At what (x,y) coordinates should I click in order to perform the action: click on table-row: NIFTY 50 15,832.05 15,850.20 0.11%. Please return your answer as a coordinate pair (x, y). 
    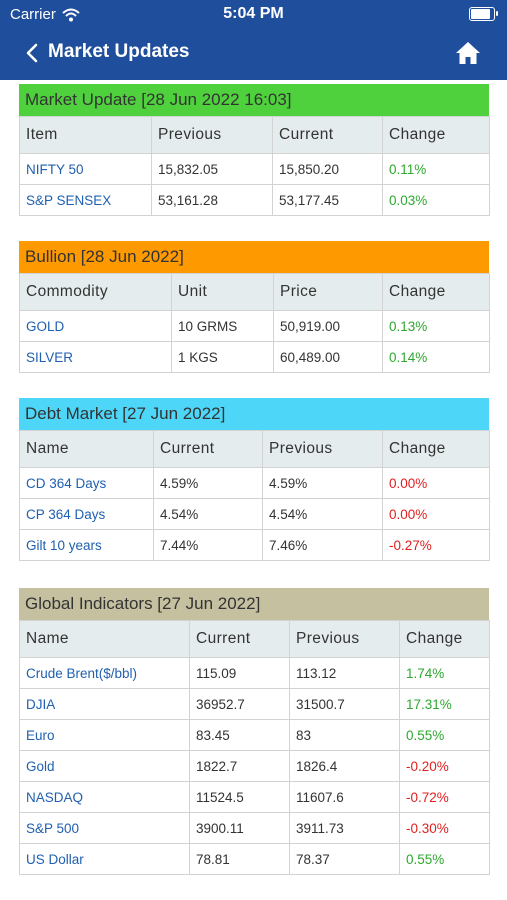
    Looking at the image, I should click on (254, 169).